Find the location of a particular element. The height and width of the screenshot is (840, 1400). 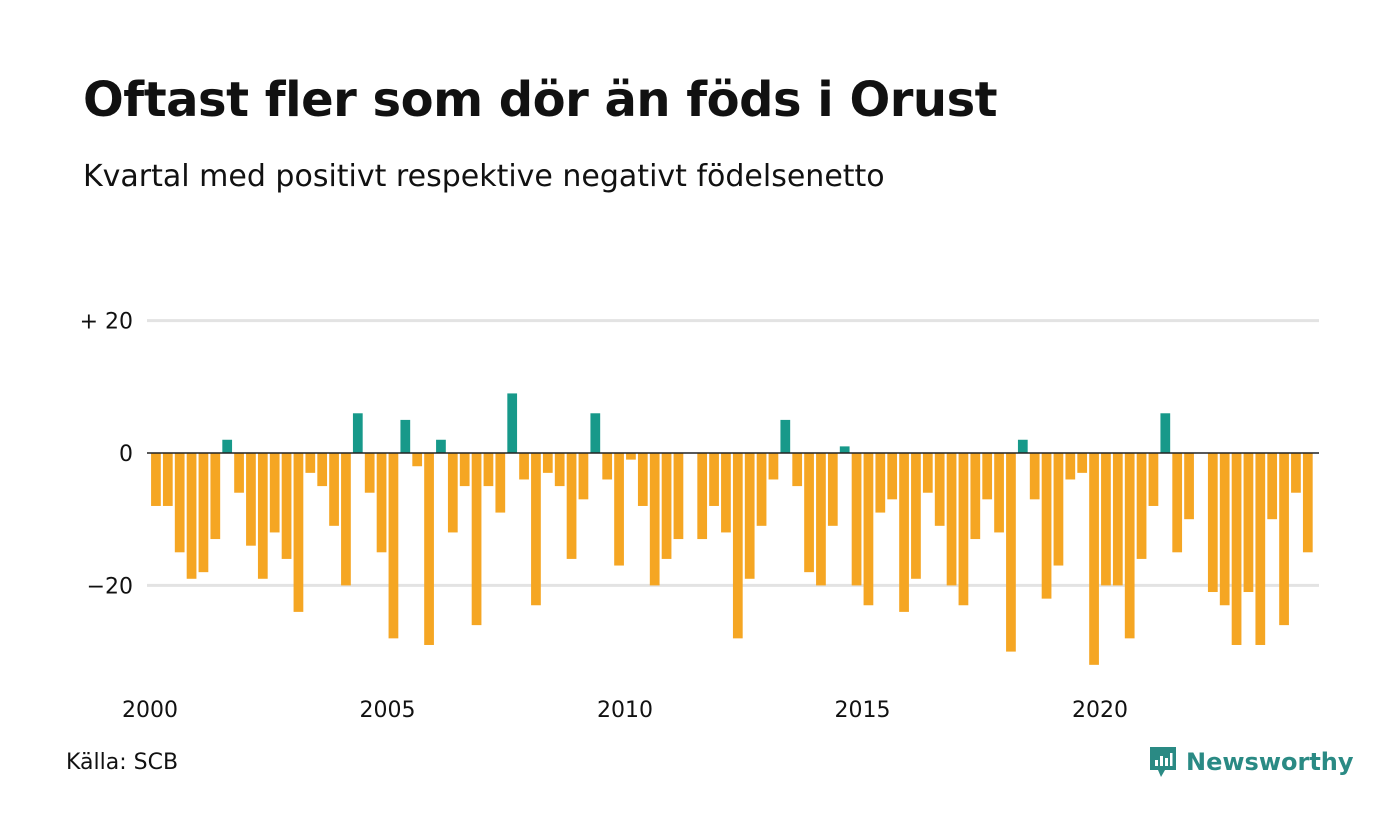

newsworthy-logo-icon is located at coordinates (1163, 762).